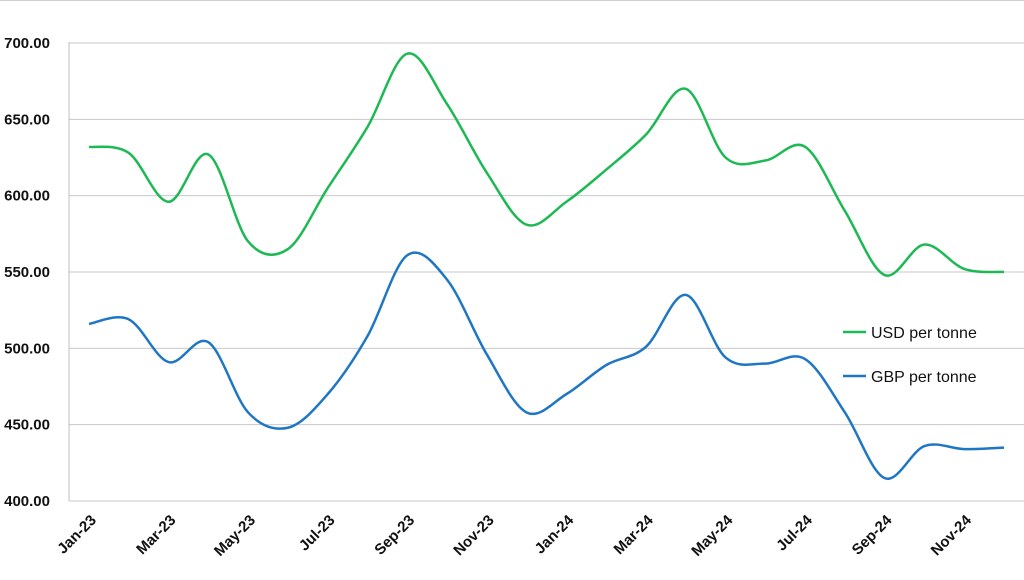 This screenshot has height=580, width=1024. Describe the element at coordinates (712, 535) in the screenshot. I see `x-tick-label: May-24` at that location.